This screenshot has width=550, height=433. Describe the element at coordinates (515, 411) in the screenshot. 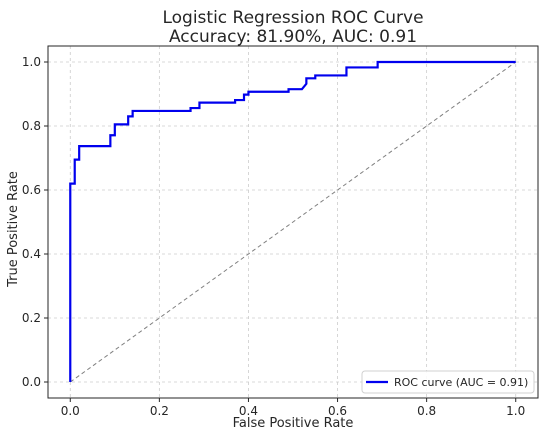

I see `x-tick-label: 1.0` at that location.